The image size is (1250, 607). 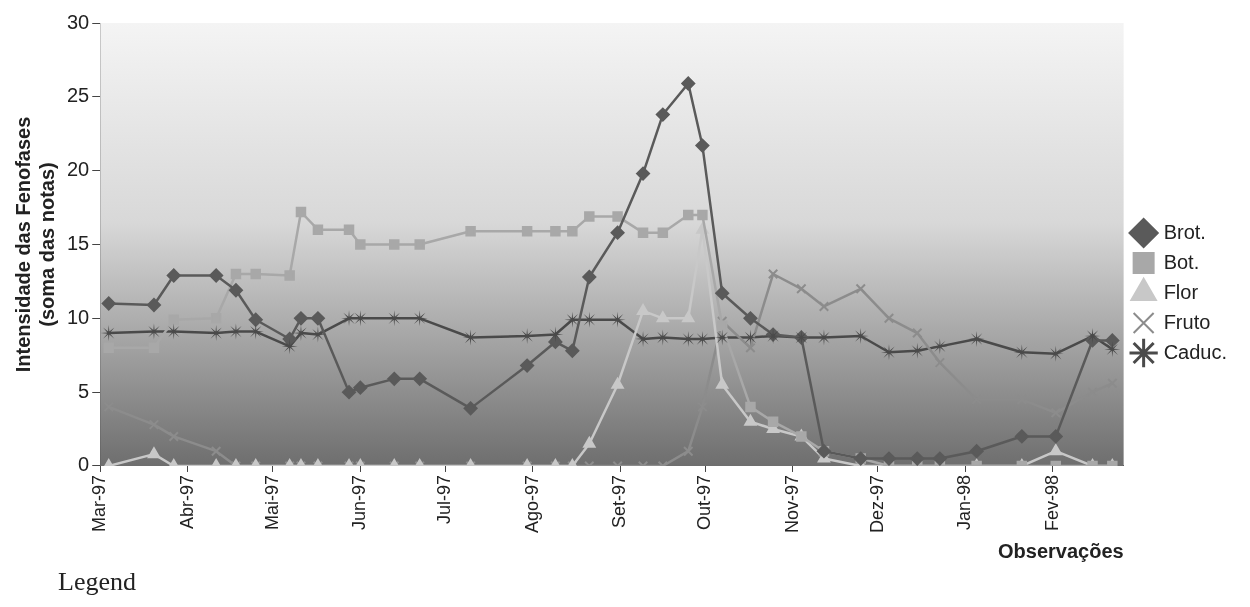 I want to click on legend-label: Caduc., so click(x=1195, y=351).